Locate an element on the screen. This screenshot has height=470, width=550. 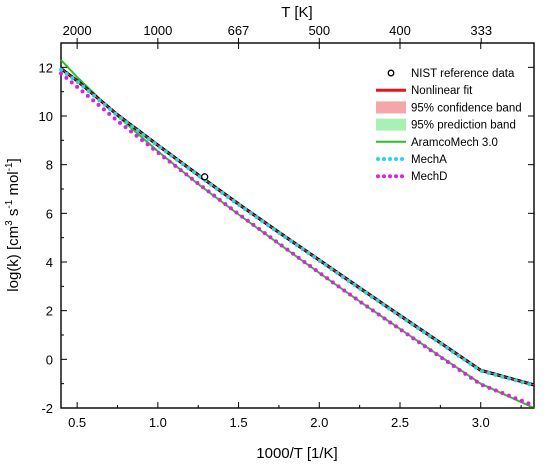
y-label-mid2: mol is located at coordinates (13, 185).